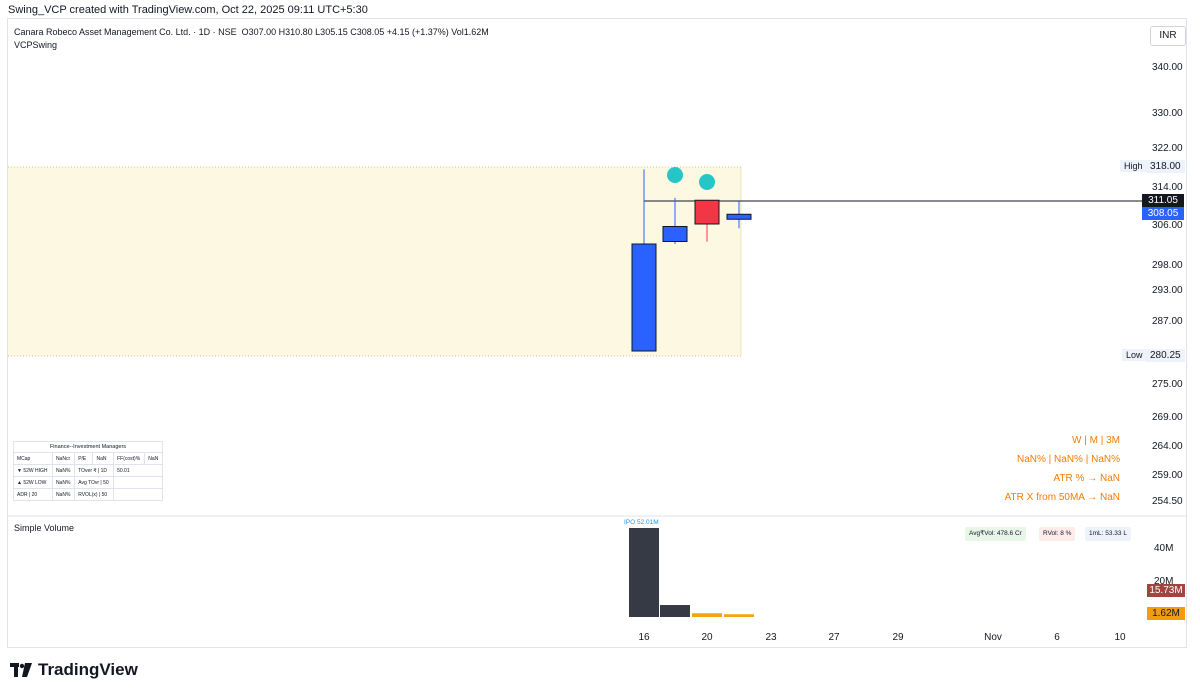  I want to click on table-row: ▼ 52W HIGH NaN% TOver ₹ | 1D 50.01, so click(88, 470).